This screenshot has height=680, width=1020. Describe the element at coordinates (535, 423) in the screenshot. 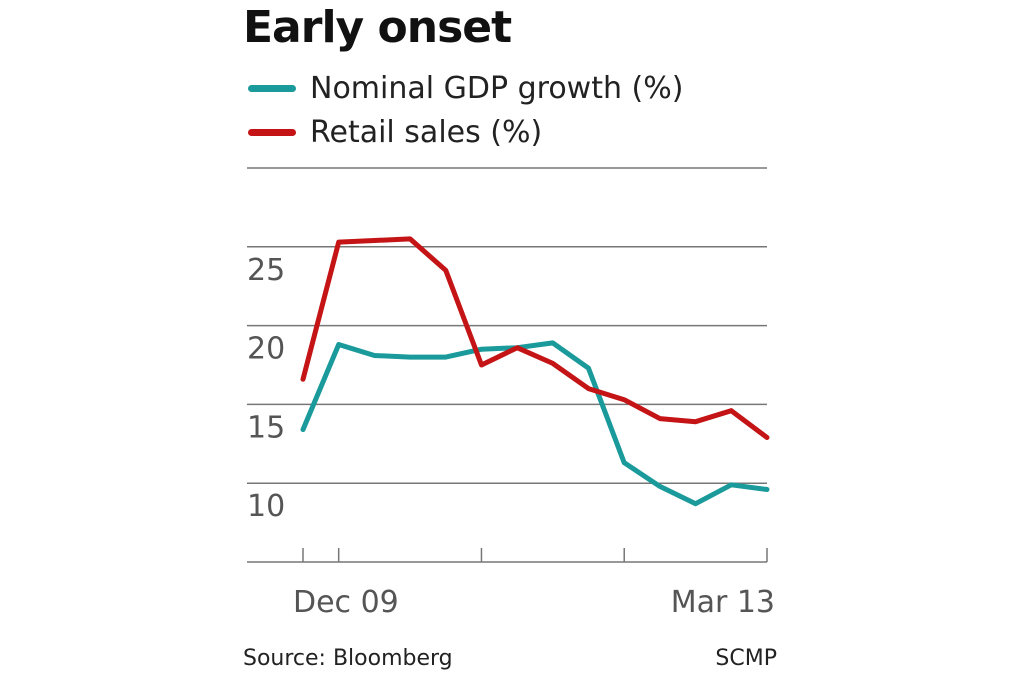

I see `gdp-line` at that location.